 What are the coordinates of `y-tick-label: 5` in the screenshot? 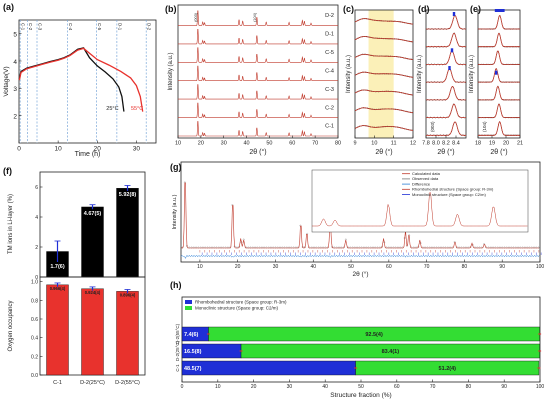 It's located at (15, 34).